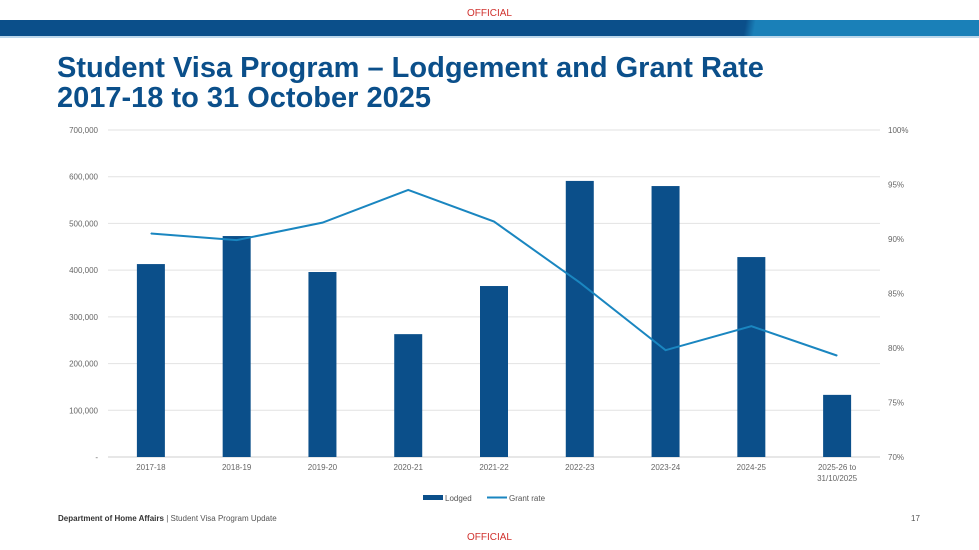  Describe the element at coordinates (489, 37) in the screenshot. I see `header-band-accent` at that location.